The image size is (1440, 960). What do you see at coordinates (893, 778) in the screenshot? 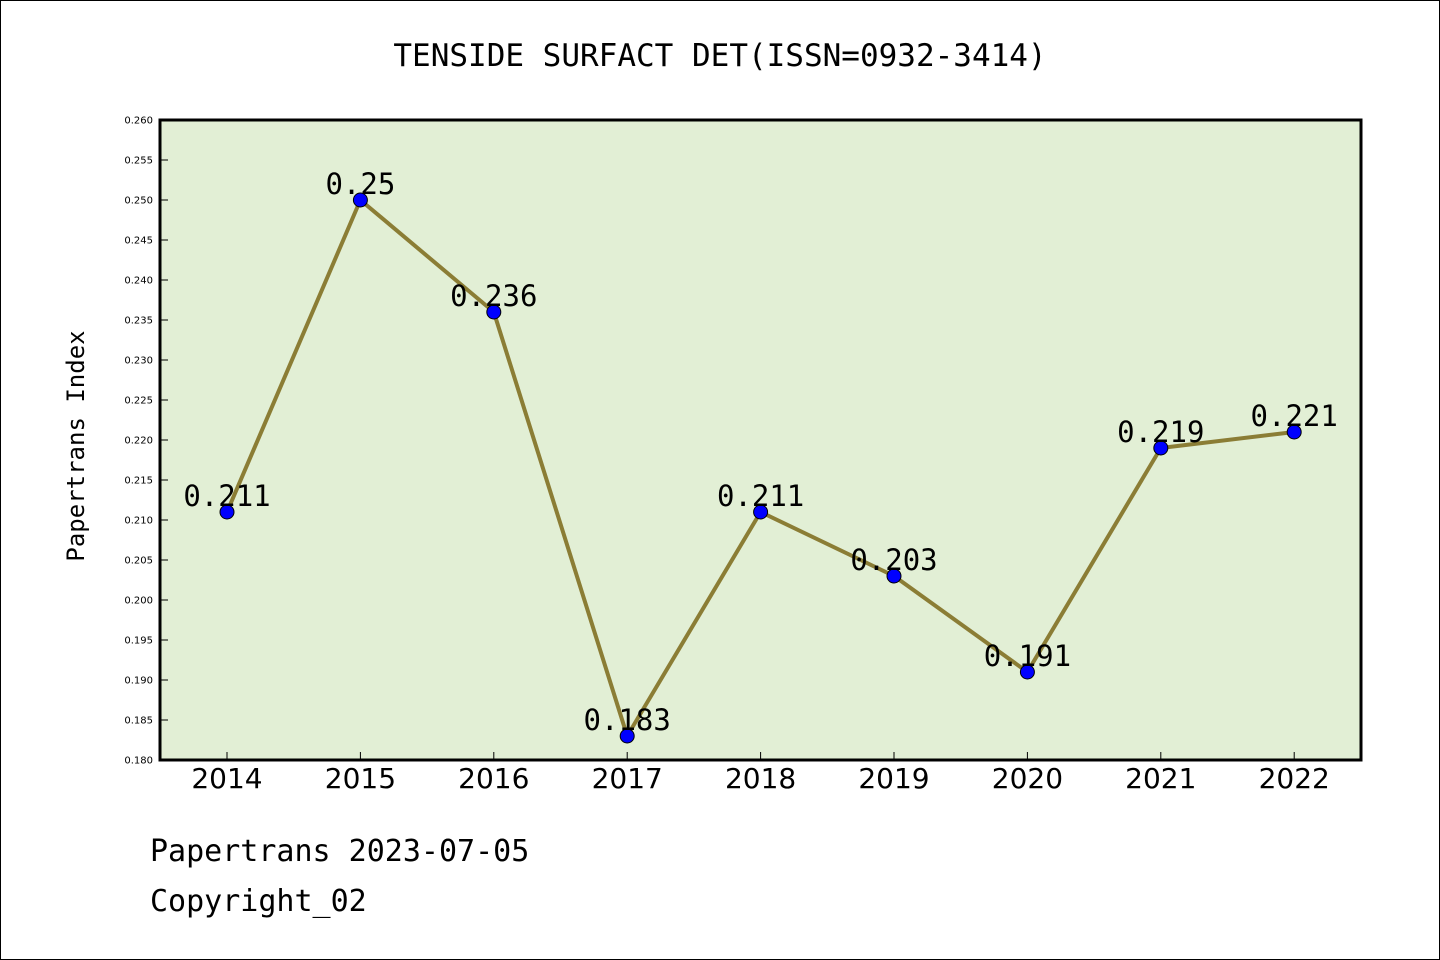
I see `x-tick-label: 2019` at bounding box center [893, 778].